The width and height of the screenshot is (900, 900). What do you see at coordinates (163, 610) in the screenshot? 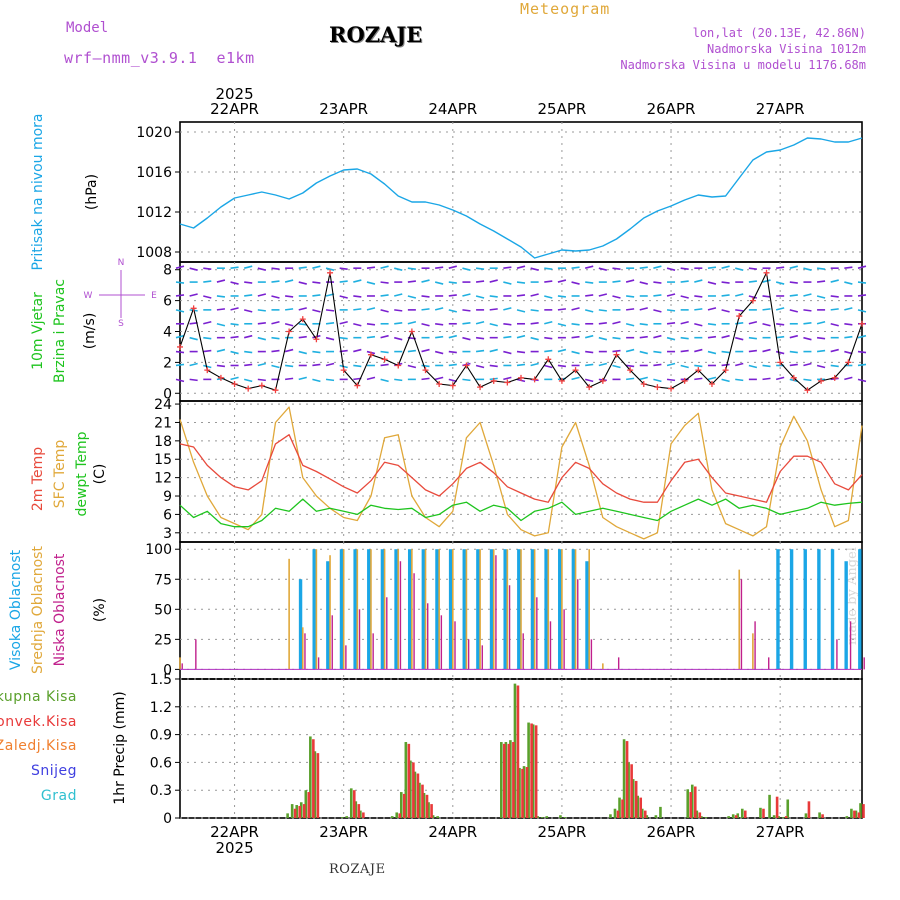
I see `y-tick-label: 50` at bounding box center [163, 610].